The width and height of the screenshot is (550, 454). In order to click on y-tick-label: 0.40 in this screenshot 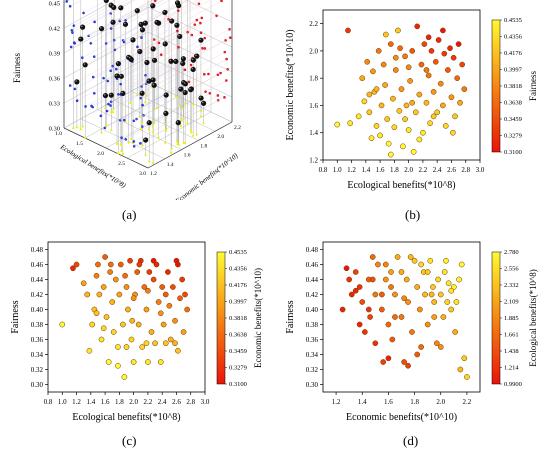, I will do `click(37, 310)`.